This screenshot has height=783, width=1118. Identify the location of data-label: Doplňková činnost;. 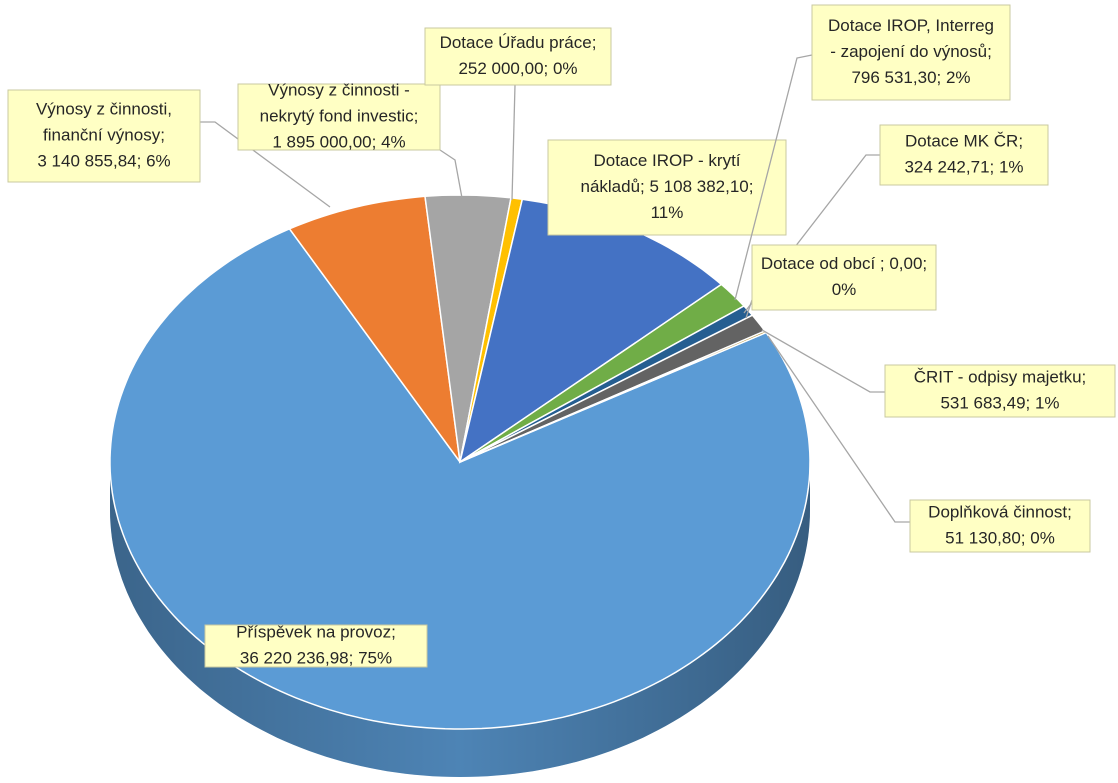
(1000, 511).